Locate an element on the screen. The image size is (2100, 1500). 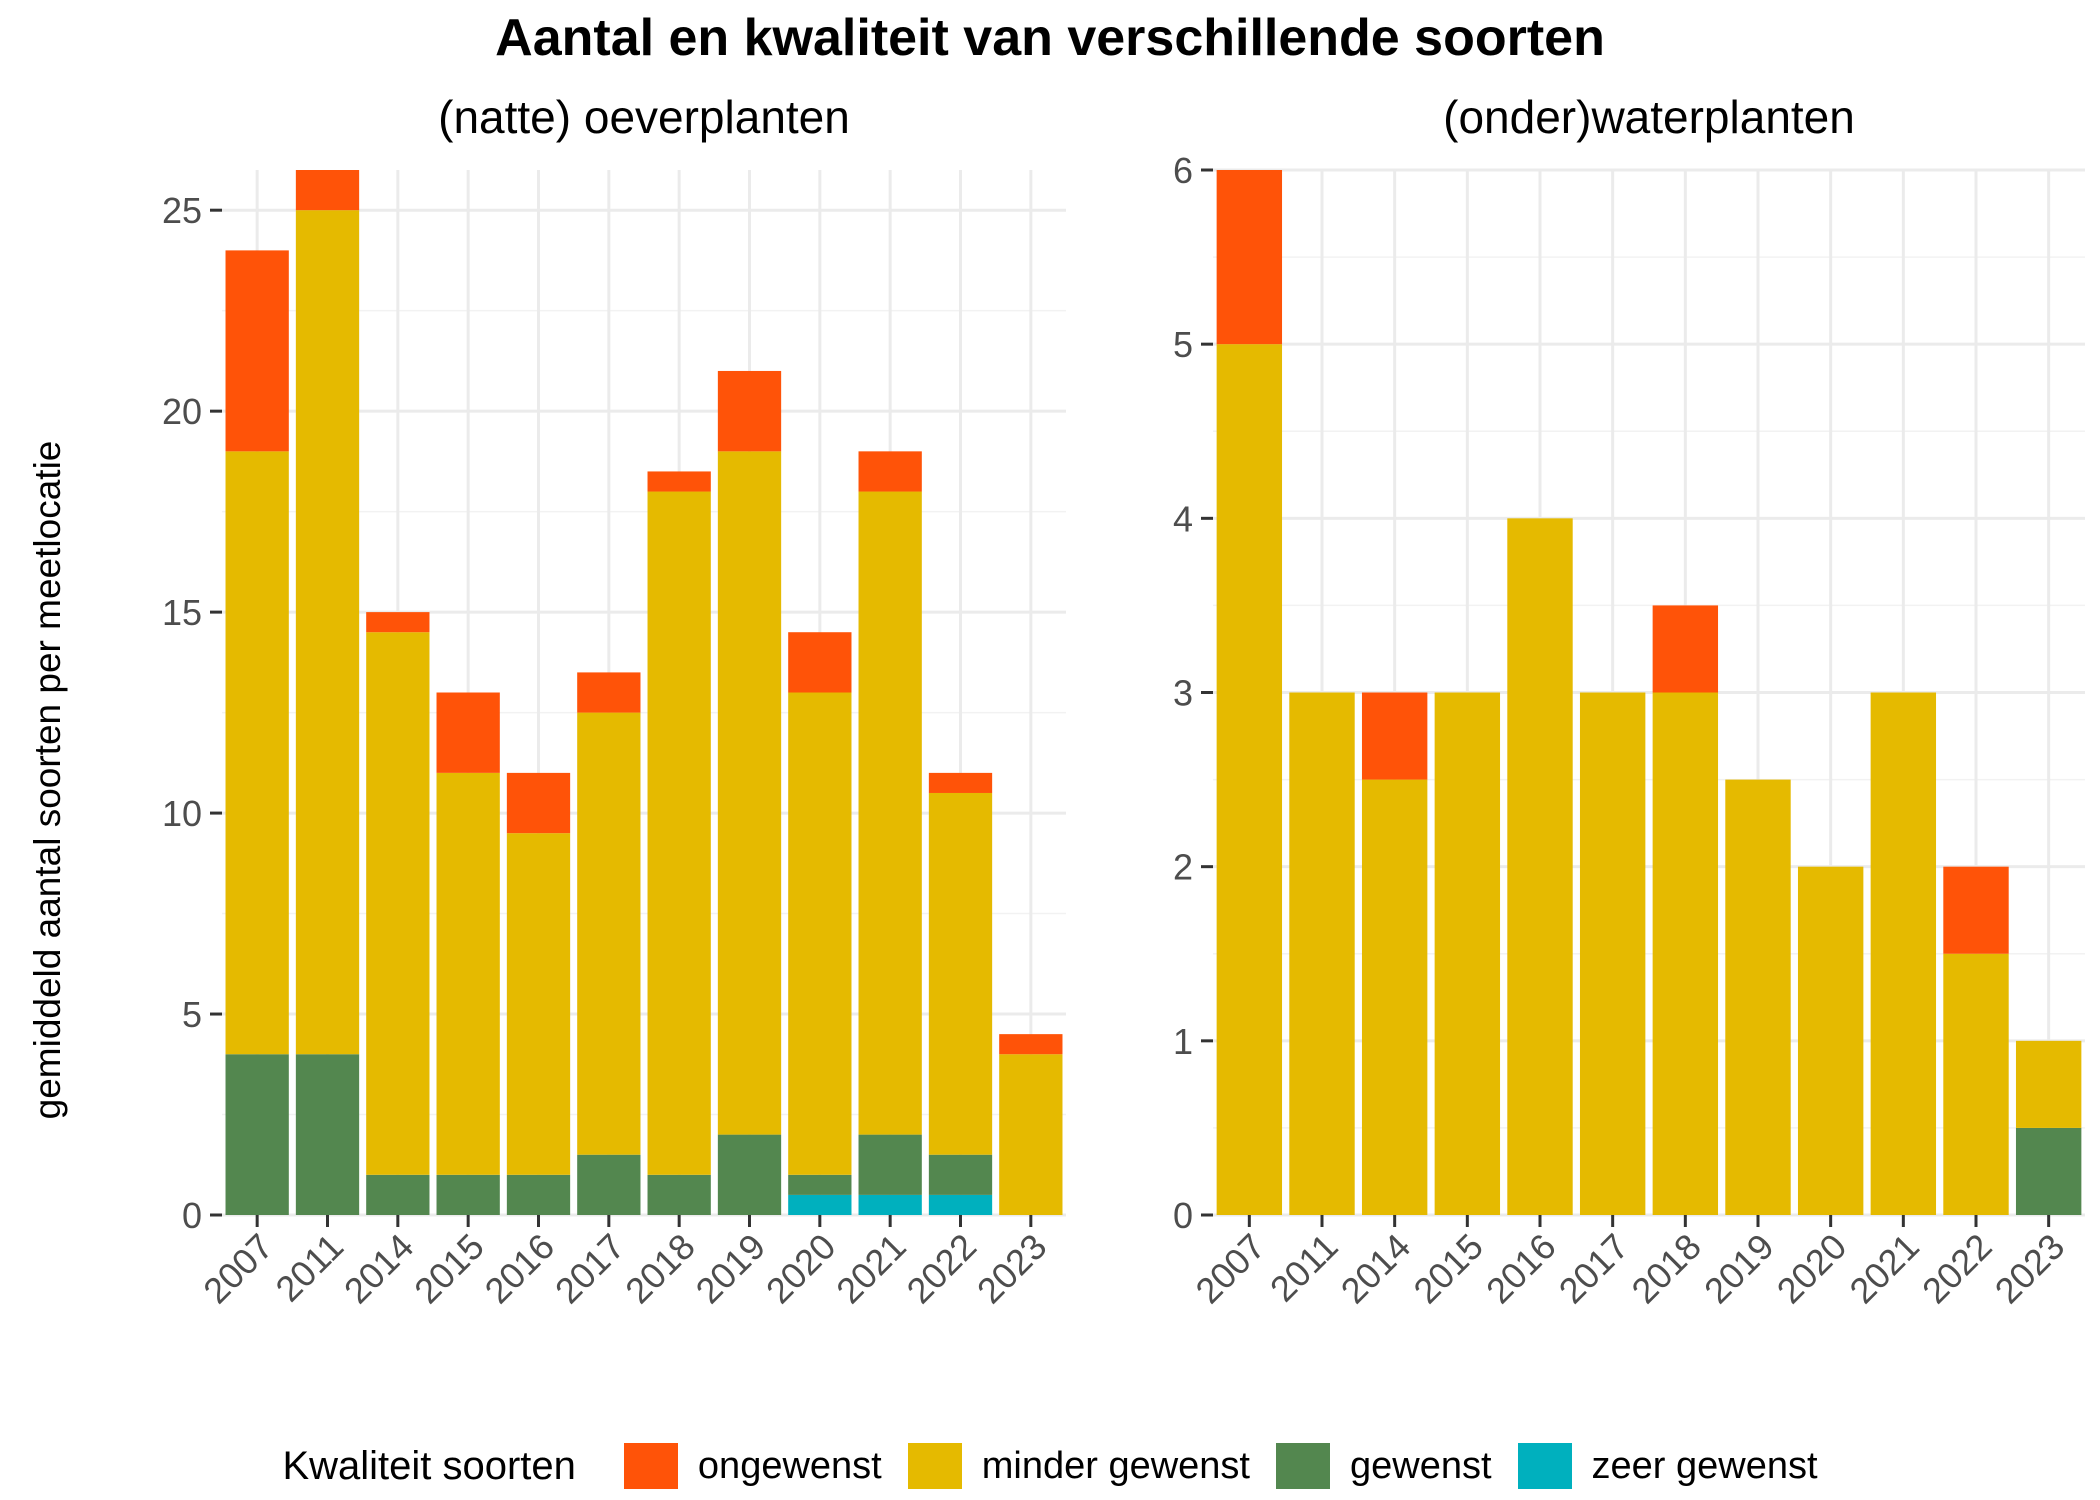
bar-gewenst-2023 is located at coordinates (2048, 1171).